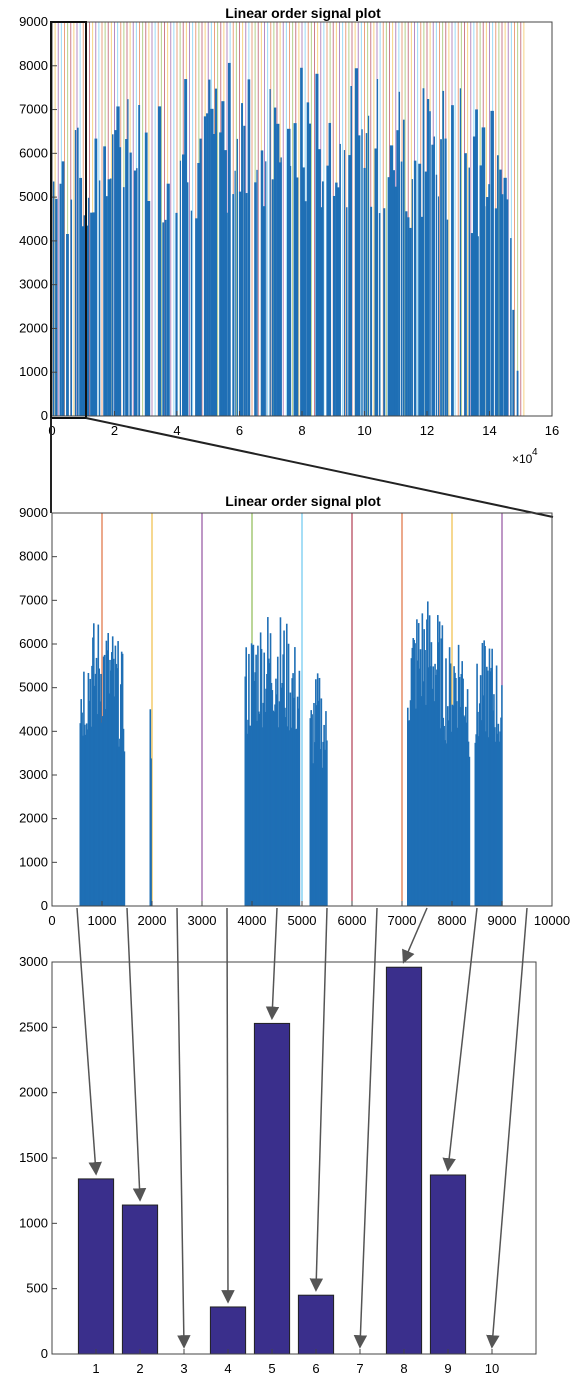 Image resolution: width=575 pixels, height=1381 pixels. What do you see at coordinates (302, 920) in the screenshot?
I see `x-tick-label: 5000` at bounding box center [302, 920].